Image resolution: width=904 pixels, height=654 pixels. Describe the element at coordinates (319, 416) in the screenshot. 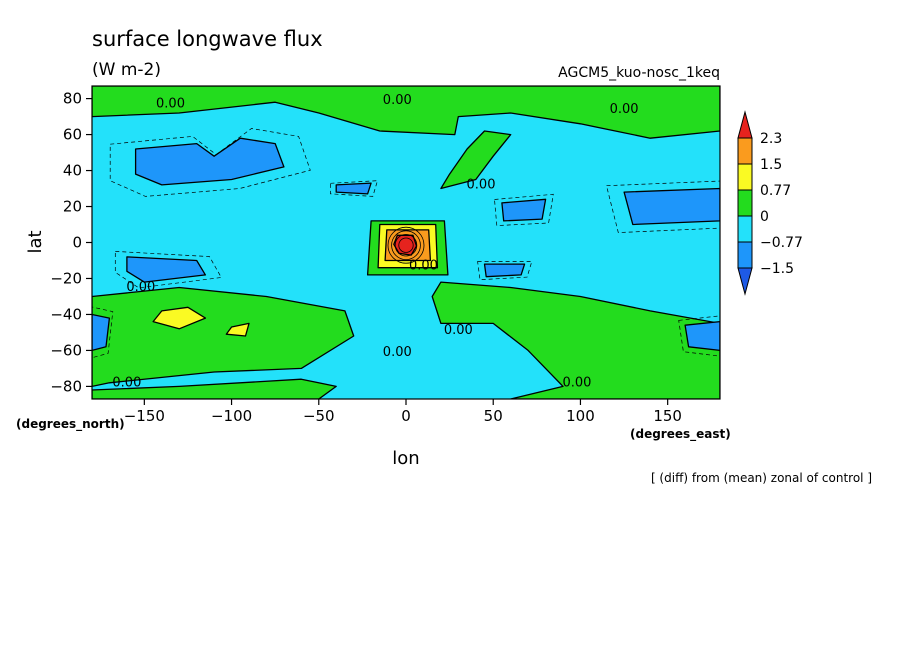

I see `x-tick-label-2: −50` at that location.